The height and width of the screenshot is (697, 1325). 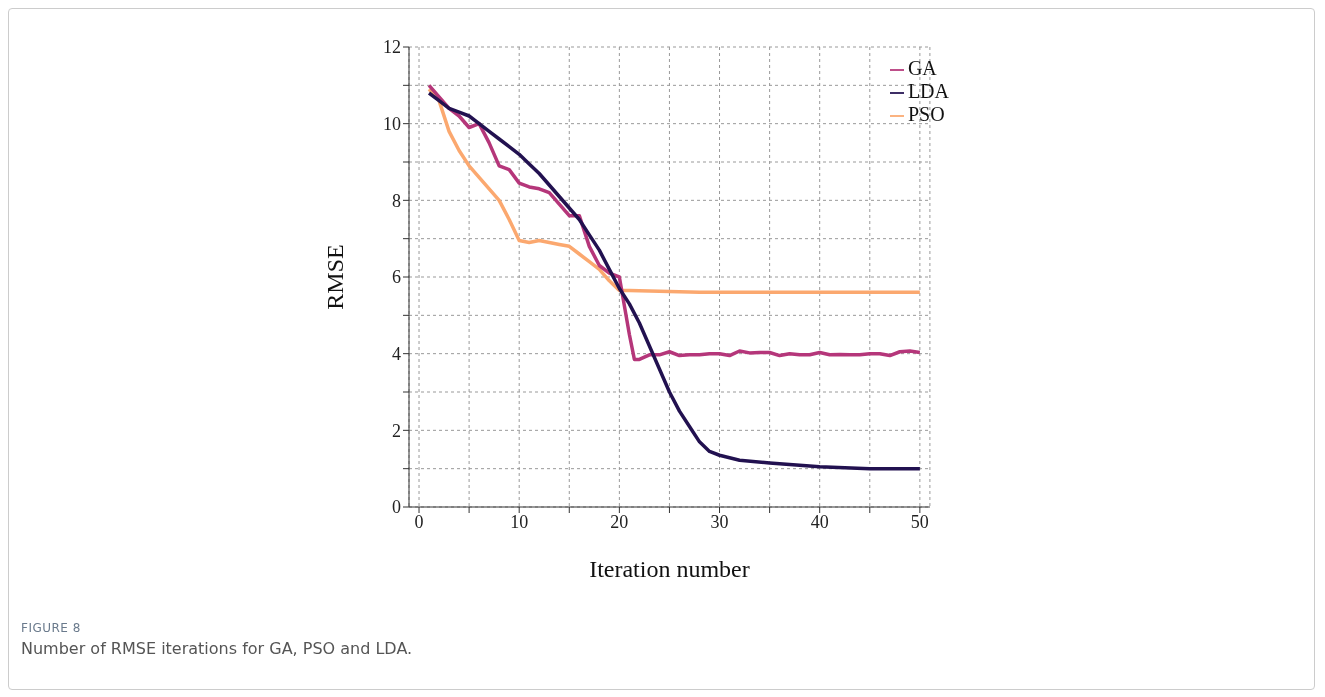 What do you see at coordinates (392, 124) in the screenshot?
I see `y-tick-label: 10` at bounding box center [392, 124].